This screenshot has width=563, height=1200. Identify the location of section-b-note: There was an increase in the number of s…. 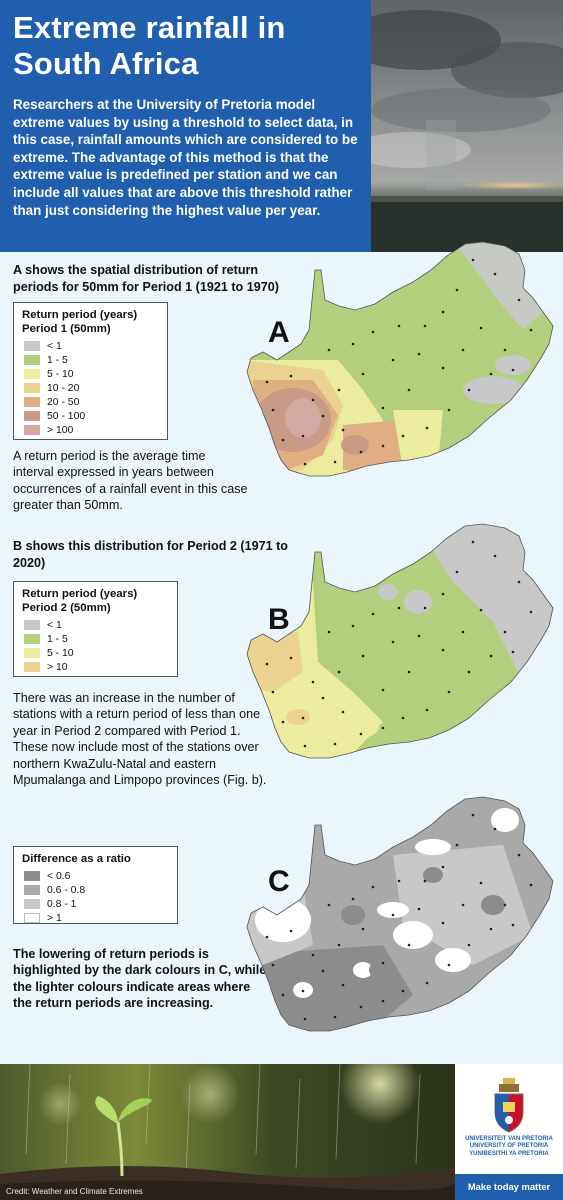
(140, 739).